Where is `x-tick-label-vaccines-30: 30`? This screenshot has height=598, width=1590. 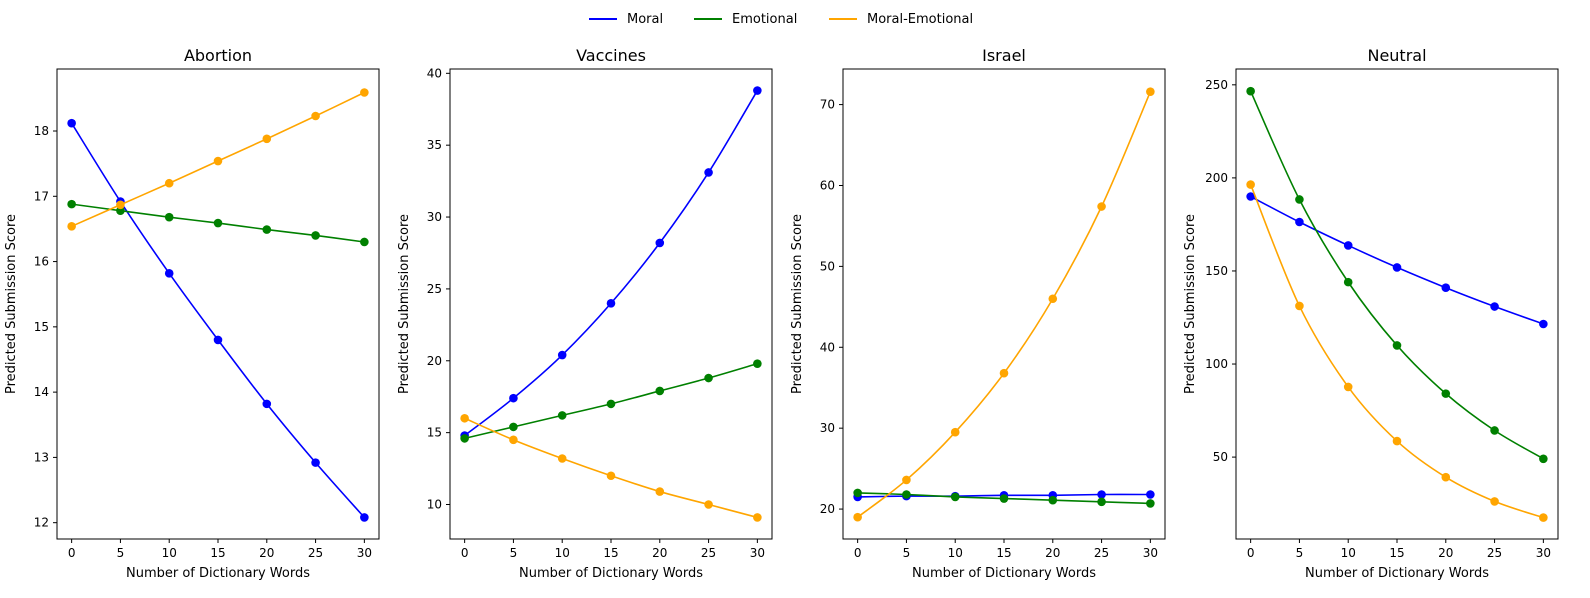
x-tick-label-vaccines-30: 30 is located at coordinates (757, 553).